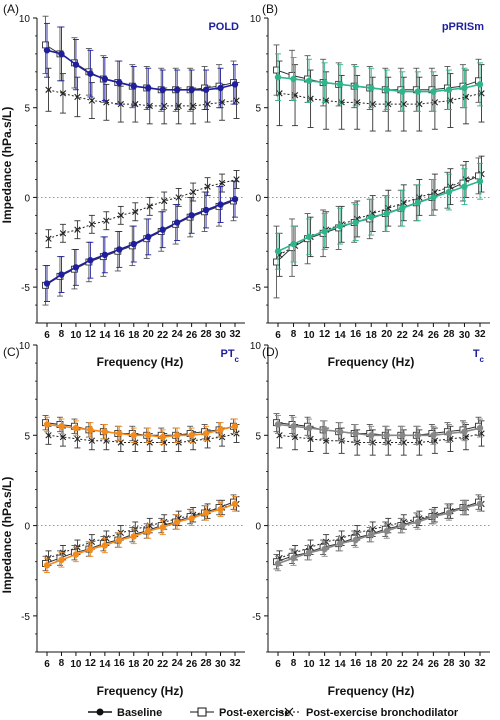  What do you see at coordinates (270, 9) in the screenshot?
I see `panel-letter: (B)` at bounding box center [270, 9].